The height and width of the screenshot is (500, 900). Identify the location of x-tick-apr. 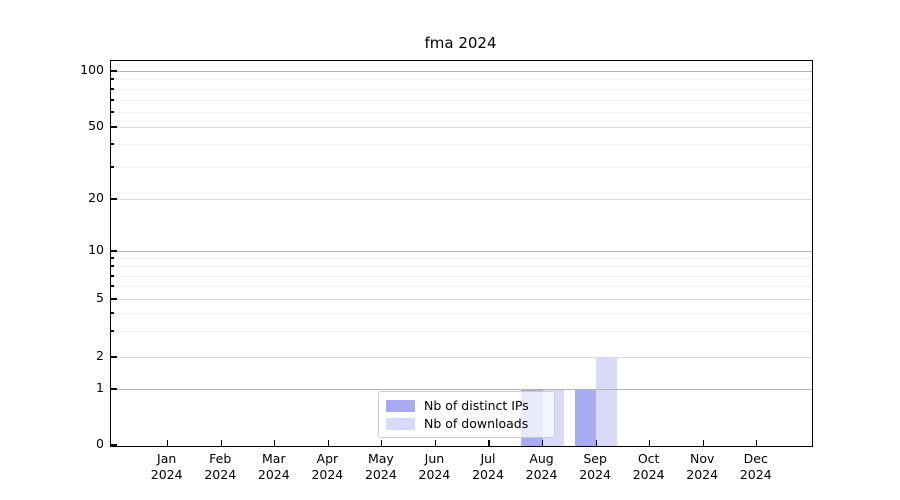
(328, 443).